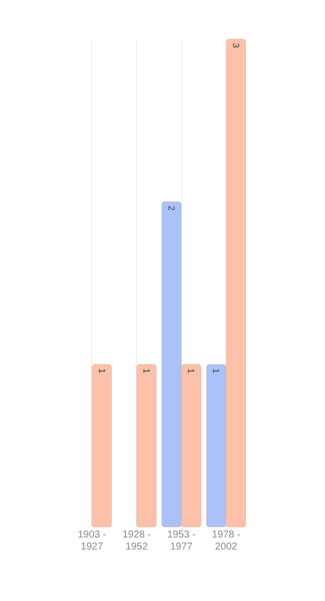 The image size is (325, 601). I want to click on x-tick-label: 1928 - 1952, so click(136, 541).